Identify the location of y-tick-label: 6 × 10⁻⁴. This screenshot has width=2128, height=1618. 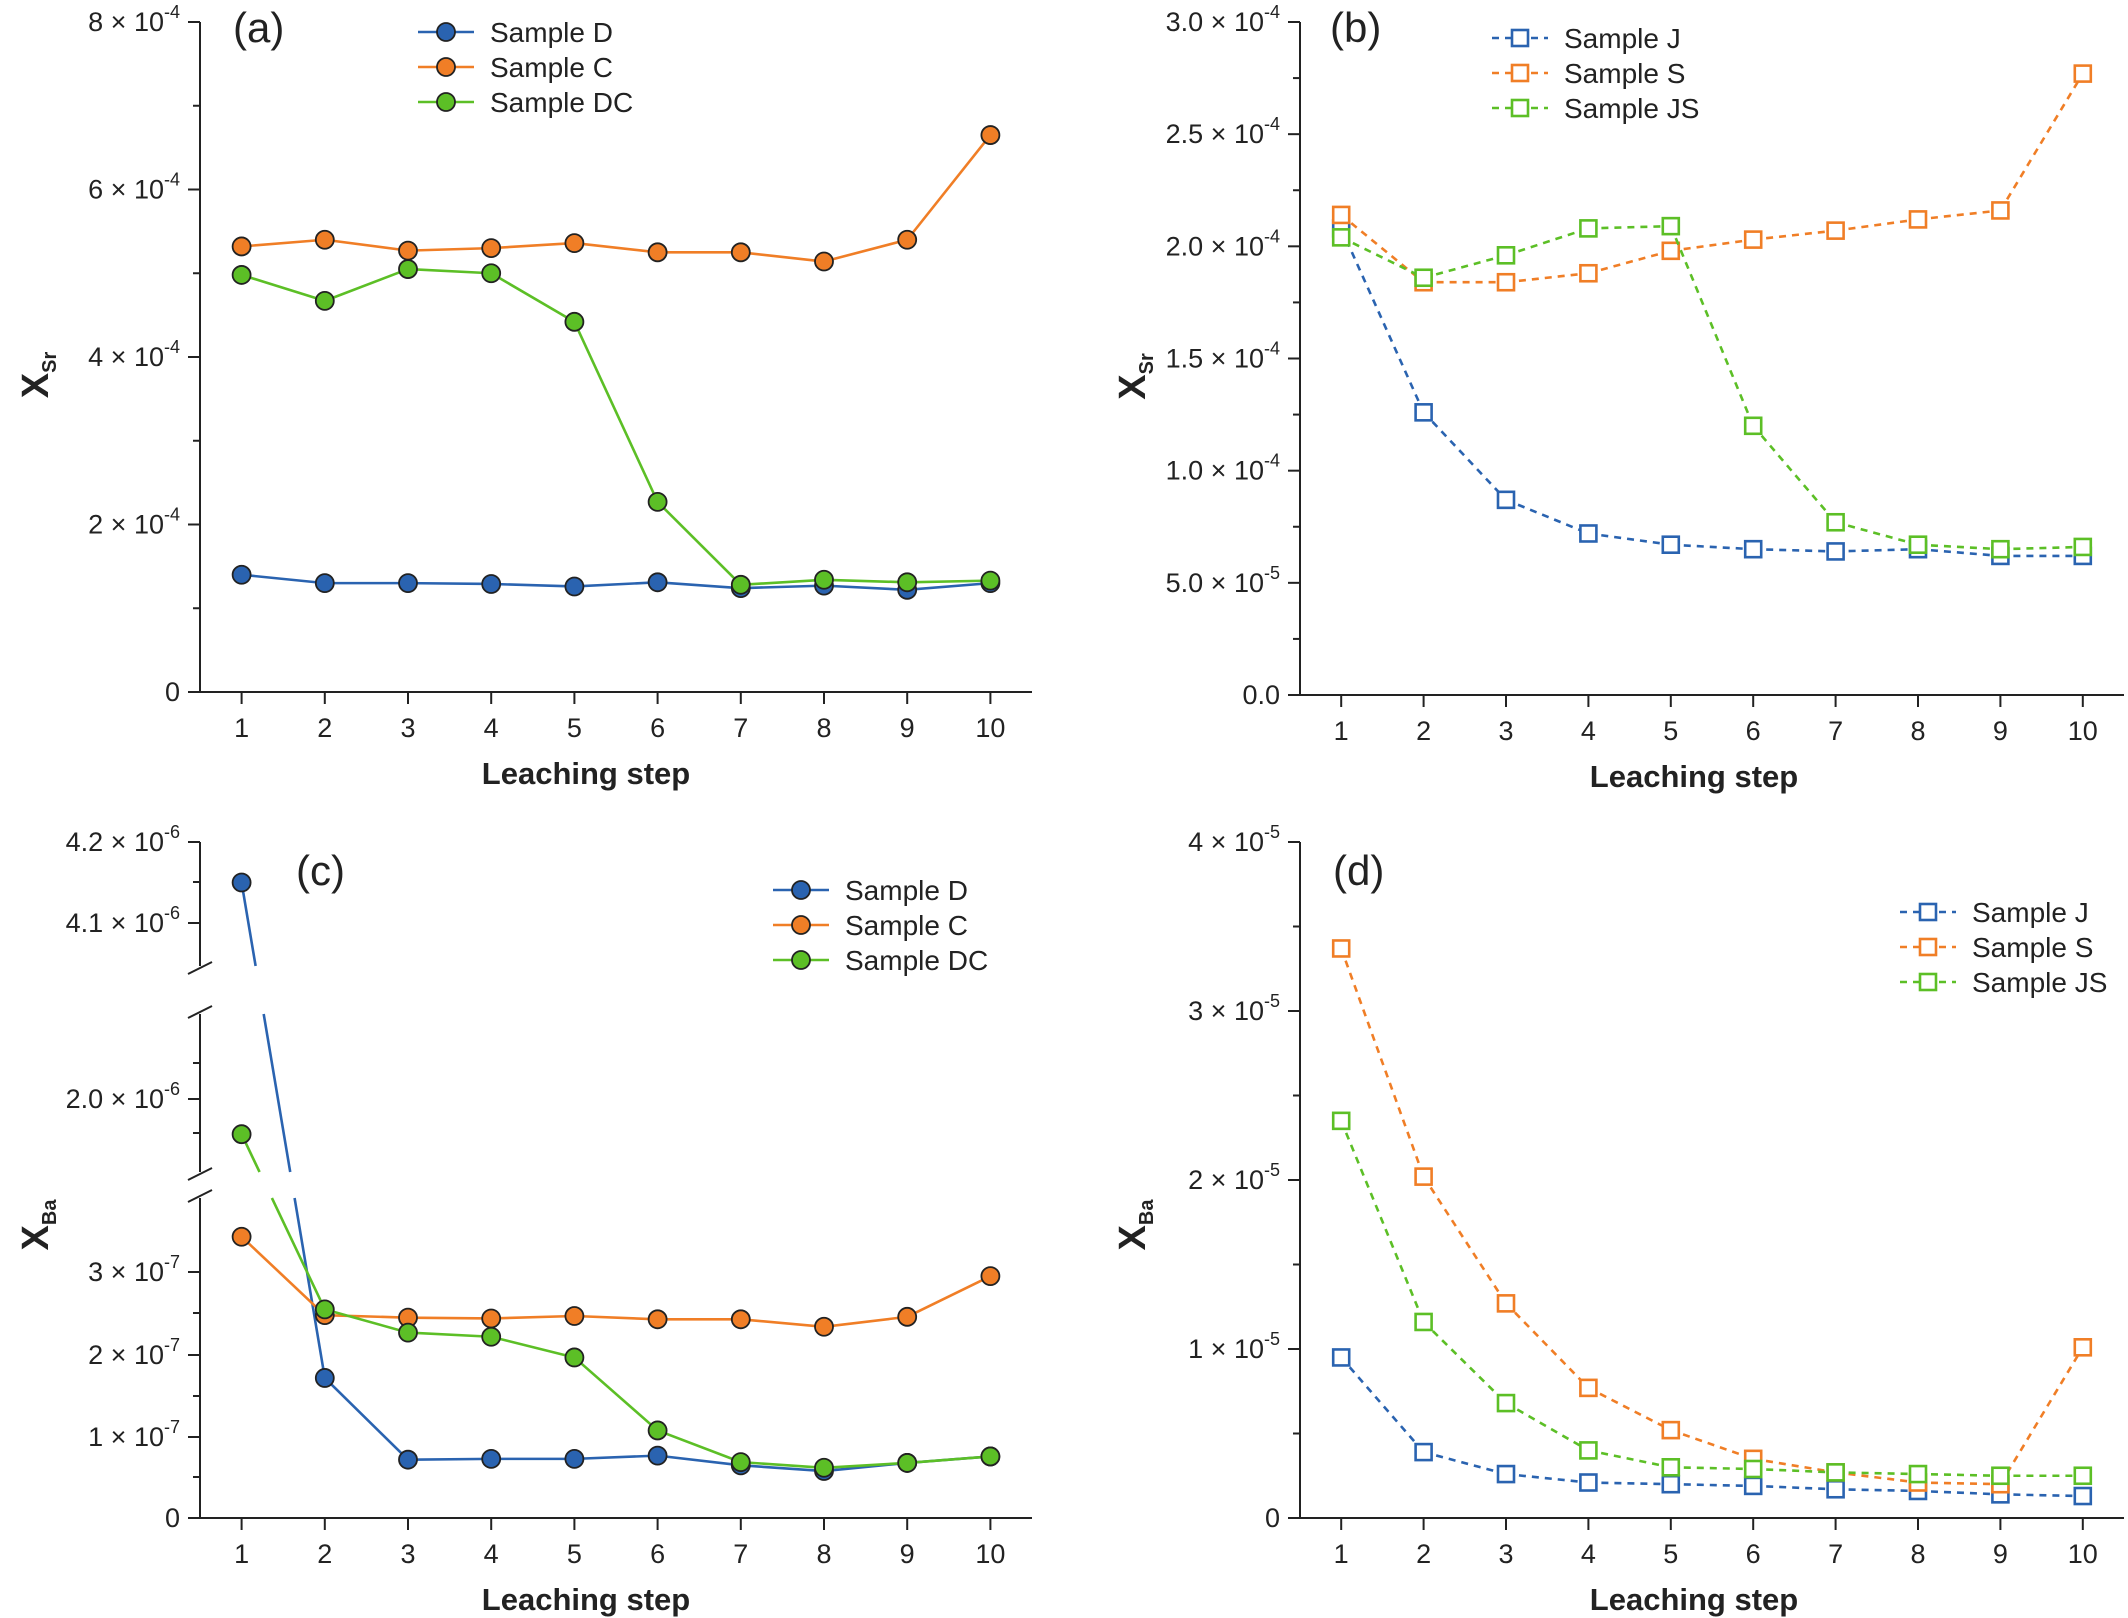
(134, 187).